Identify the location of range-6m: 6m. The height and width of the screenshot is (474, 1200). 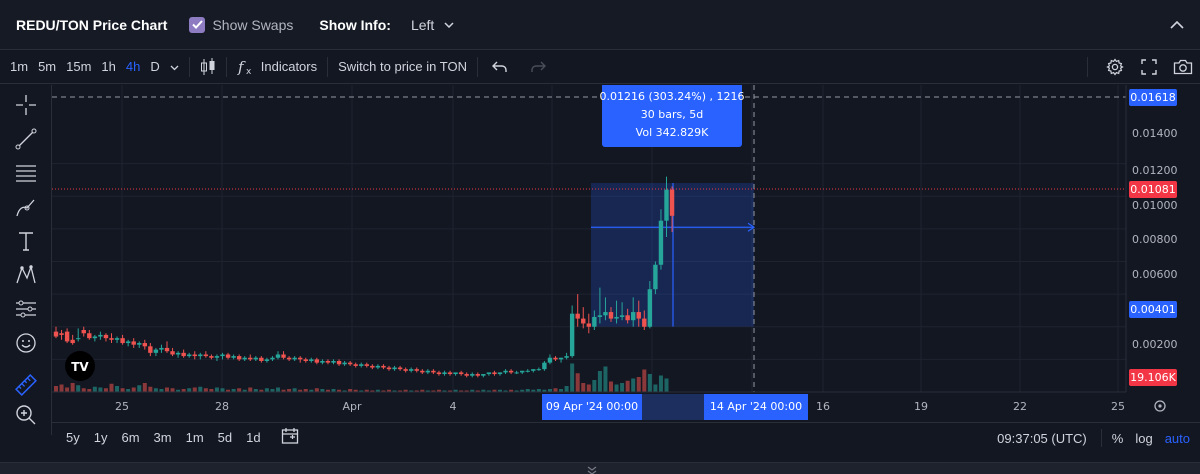
(130, 437).